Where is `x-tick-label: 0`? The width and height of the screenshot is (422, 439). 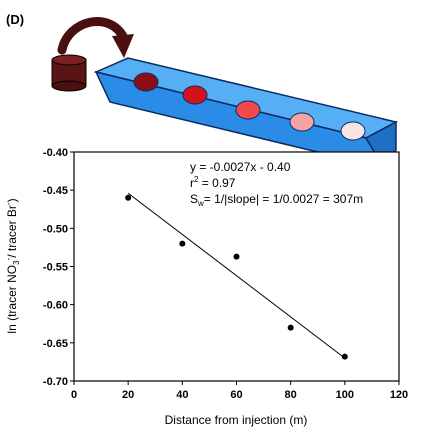 x-tick-label: 0 is located at coordinates (74, 395).